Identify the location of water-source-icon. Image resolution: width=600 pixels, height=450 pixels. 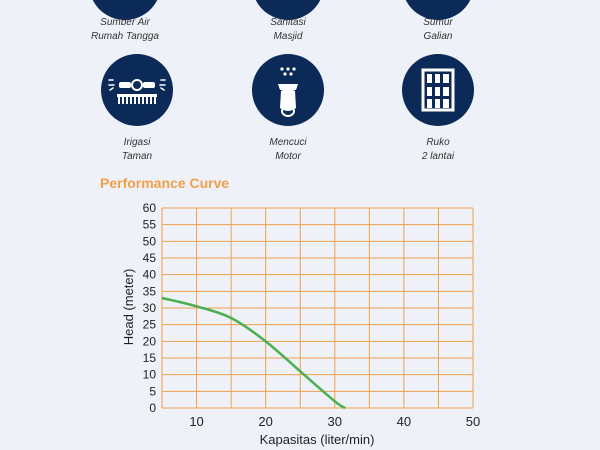
(125, 10).